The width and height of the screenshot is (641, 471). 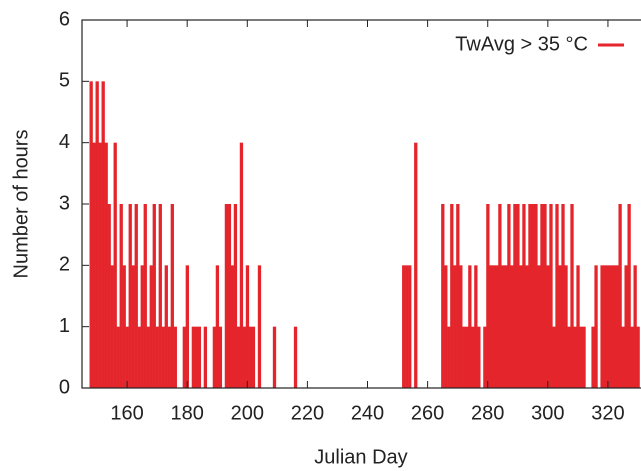 What do you see at coordinates (367, 413) in the screenshot?
I see `x-tick-label: 240` at bounding box center [367, 413].